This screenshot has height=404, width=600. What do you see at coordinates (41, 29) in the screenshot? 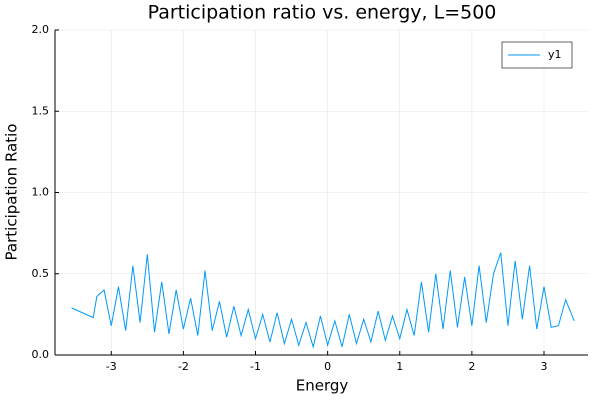
I see `y-tick-label: 2.0` at bounding box center [41, 29].